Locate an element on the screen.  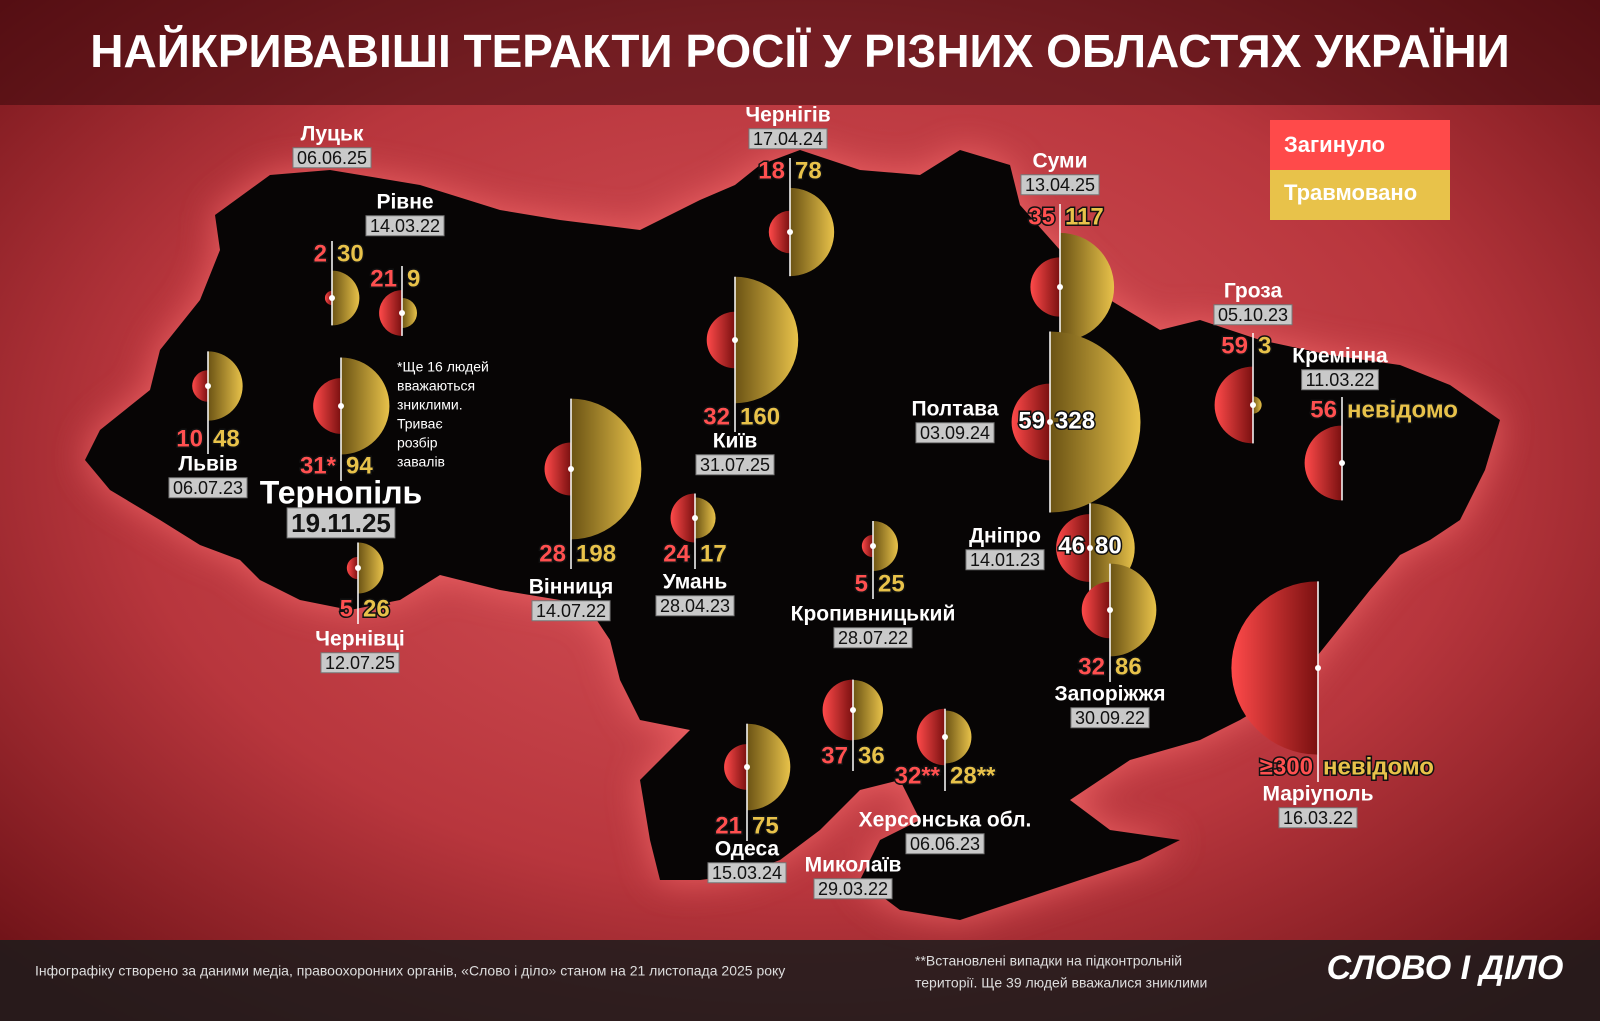
injured-label: 94 is located at coordinates (359, 465).